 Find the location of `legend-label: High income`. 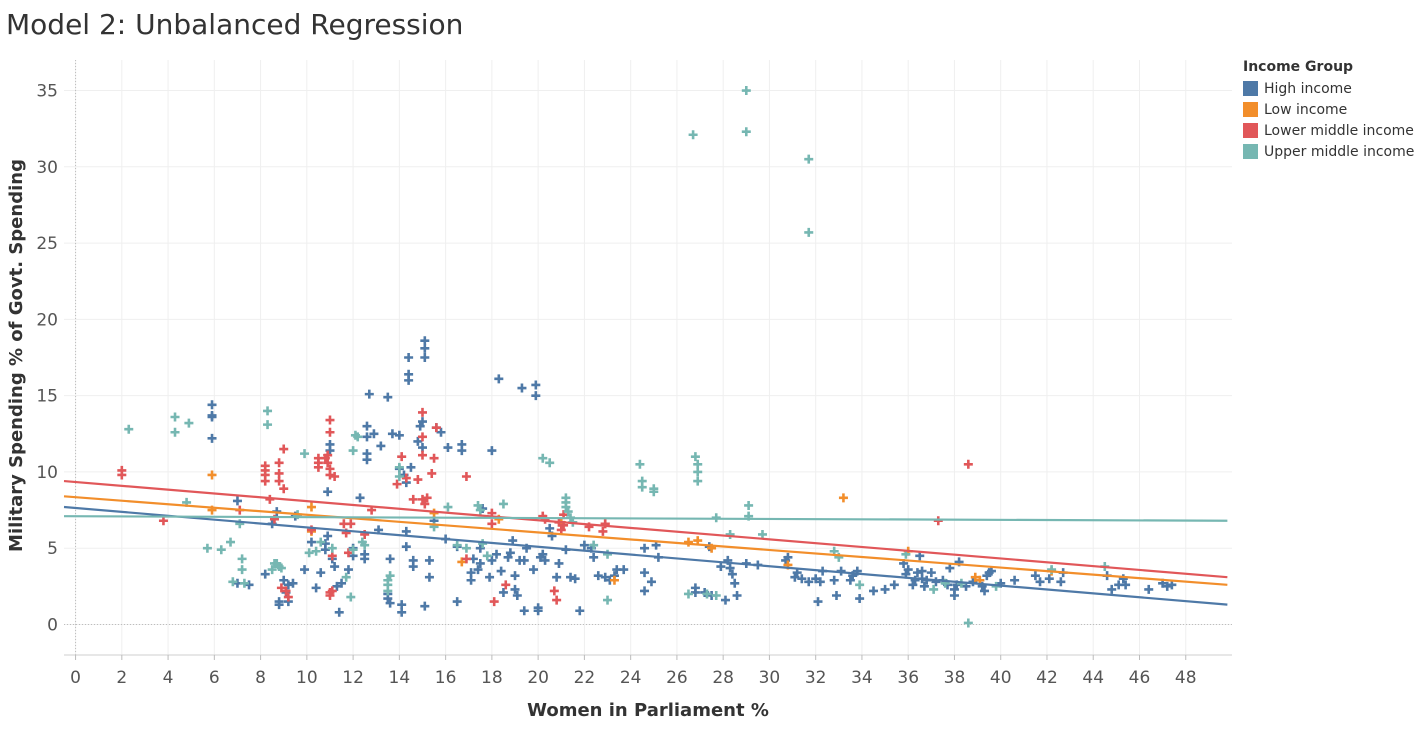

legend-label: High income is located at coordinates (1308, 88).